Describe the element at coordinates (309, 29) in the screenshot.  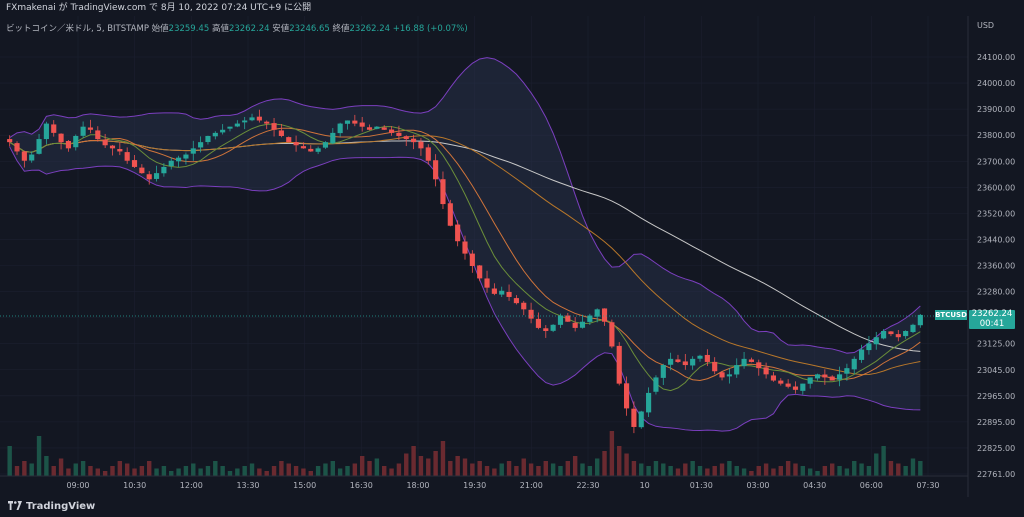
I see `low-value: 23246.65` at that location.